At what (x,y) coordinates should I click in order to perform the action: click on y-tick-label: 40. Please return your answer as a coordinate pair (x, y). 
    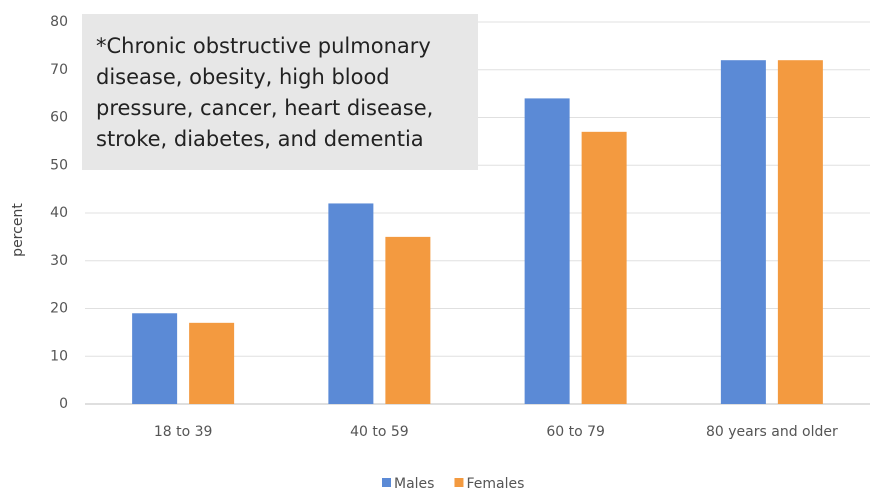
    Looking at the image, I should click on (59, 213).